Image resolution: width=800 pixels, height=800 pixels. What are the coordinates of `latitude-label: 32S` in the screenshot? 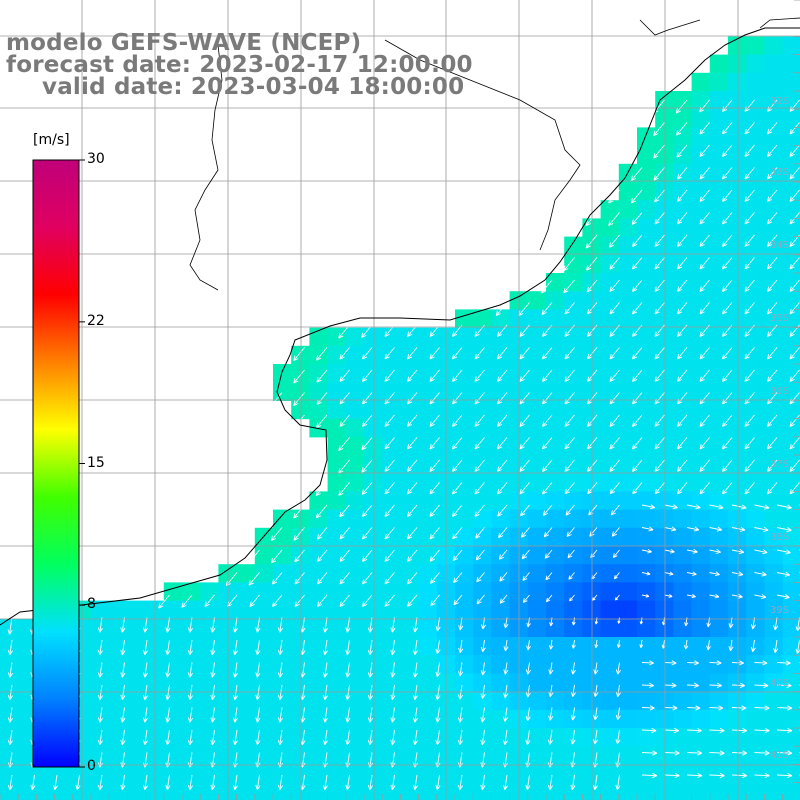 It's located at (780, 101).